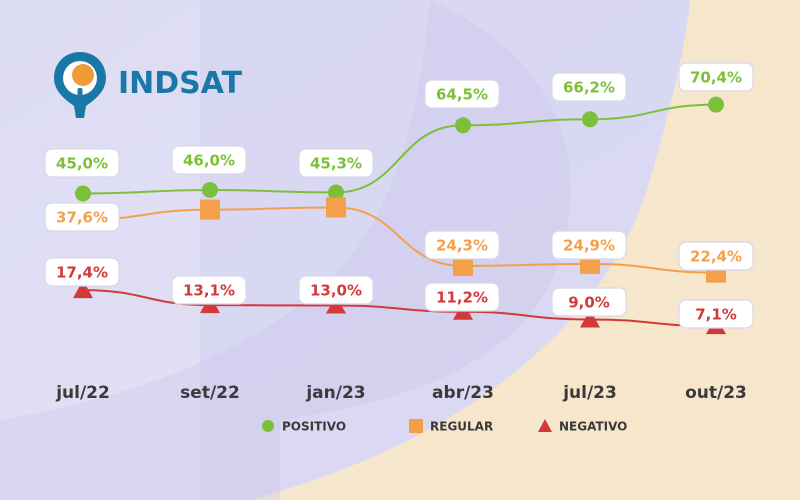  What do you see at coordinates (545, 425) in the screenshot?
I see `legend-marker-negativo` at bounding box center [545, 425].